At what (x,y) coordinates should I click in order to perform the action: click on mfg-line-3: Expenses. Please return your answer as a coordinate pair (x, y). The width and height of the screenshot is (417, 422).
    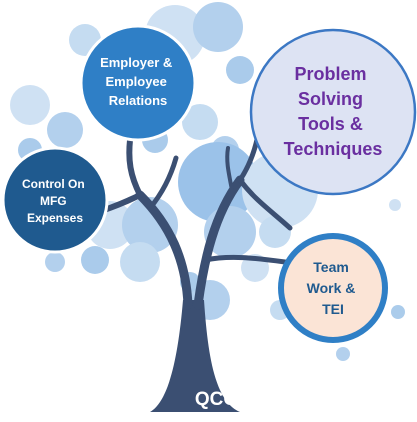
    Looking at the image, I should click on (55, 218).